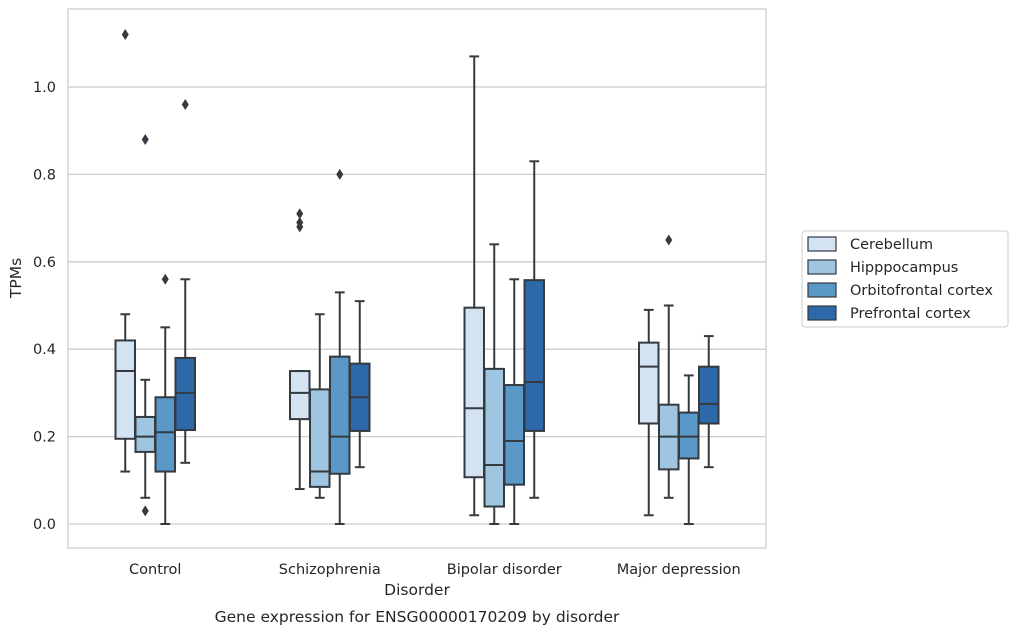  Describe the element at coordinates (44, 350) in the screenshot. I see `y-tick-label: 0.4` at that location.